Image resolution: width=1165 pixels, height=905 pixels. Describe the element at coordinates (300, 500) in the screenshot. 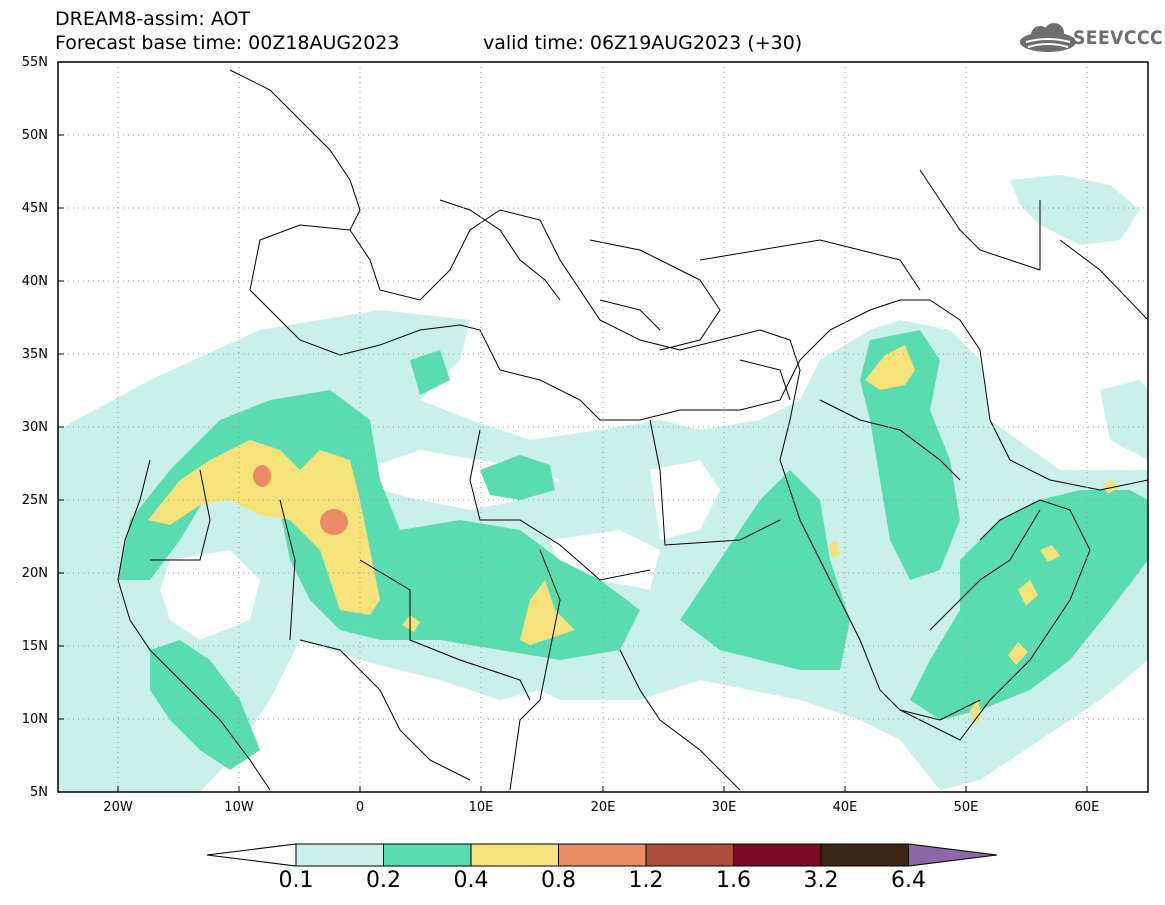

I see `aot-level-0.8` at that location.